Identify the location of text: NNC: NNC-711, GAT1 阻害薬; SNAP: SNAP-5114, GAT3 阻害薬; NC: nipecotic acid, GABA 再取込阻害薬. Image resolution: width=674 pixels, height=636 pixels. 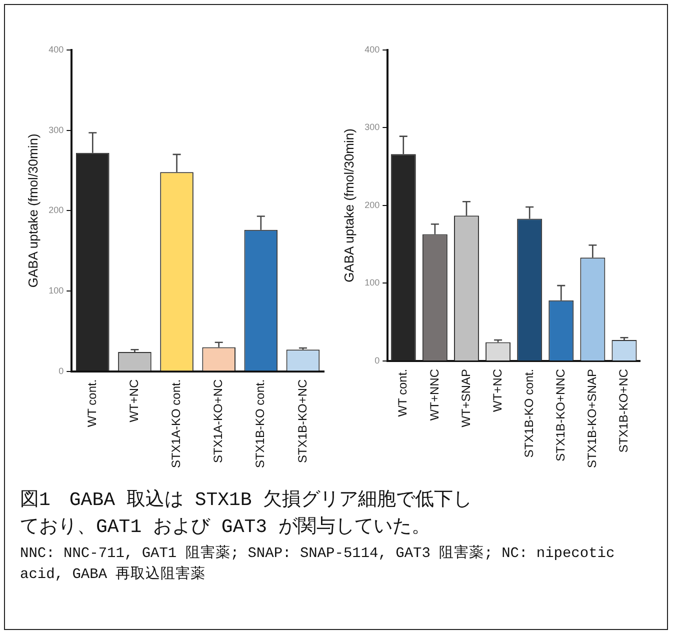
(318, 564).